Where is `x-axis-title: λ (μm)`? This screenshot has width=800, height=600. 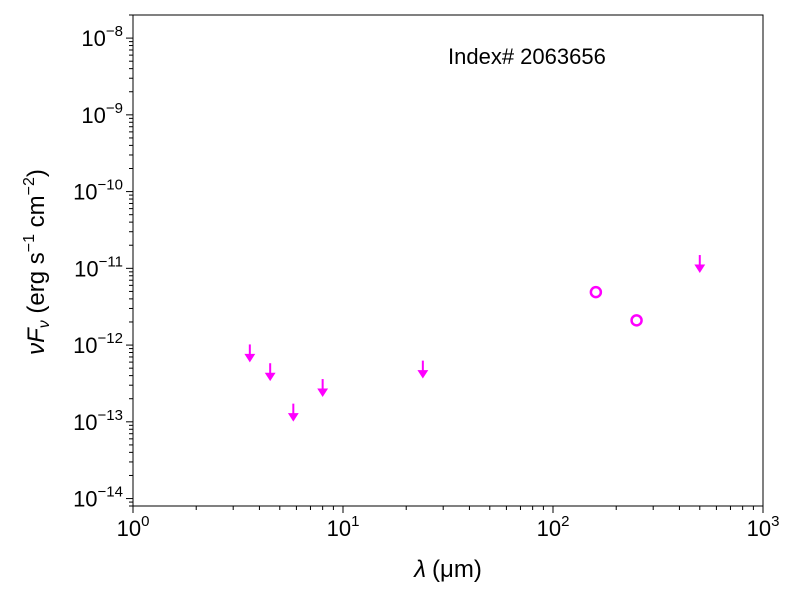 x-axis-title: λ (μm) is located at coordinates (447, 569).